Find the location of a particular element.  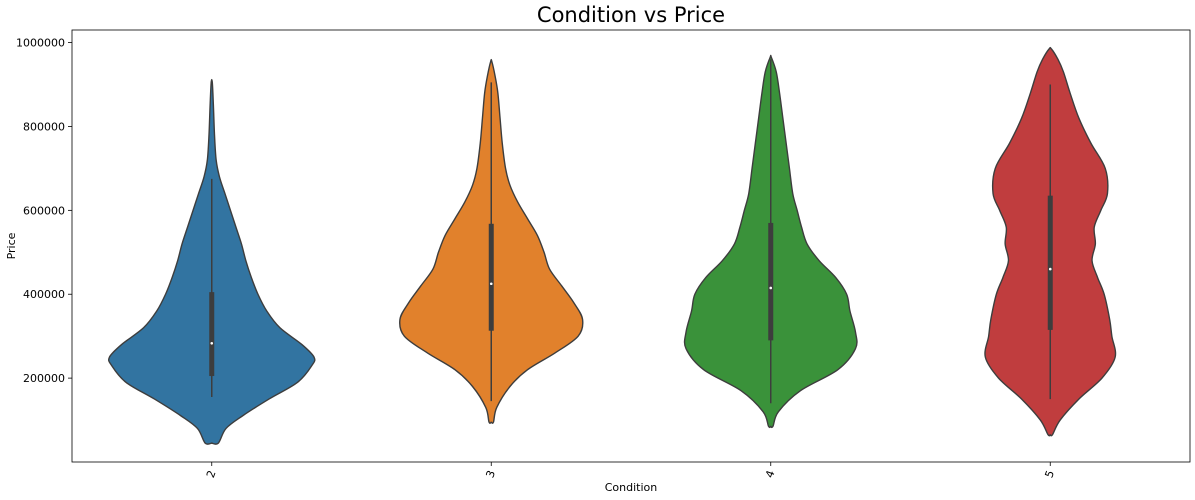

y-axis: 200000 400000 600000 800000 1000000 is located at coordinates (44, 211).